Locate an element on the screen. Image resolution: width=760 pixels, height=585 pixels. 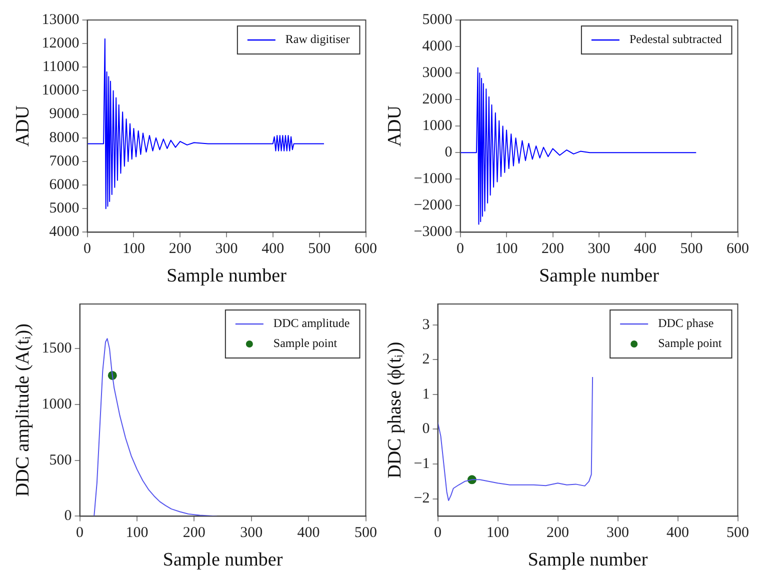
y-tick-label: −3000 is located at coordinates (433, 232).